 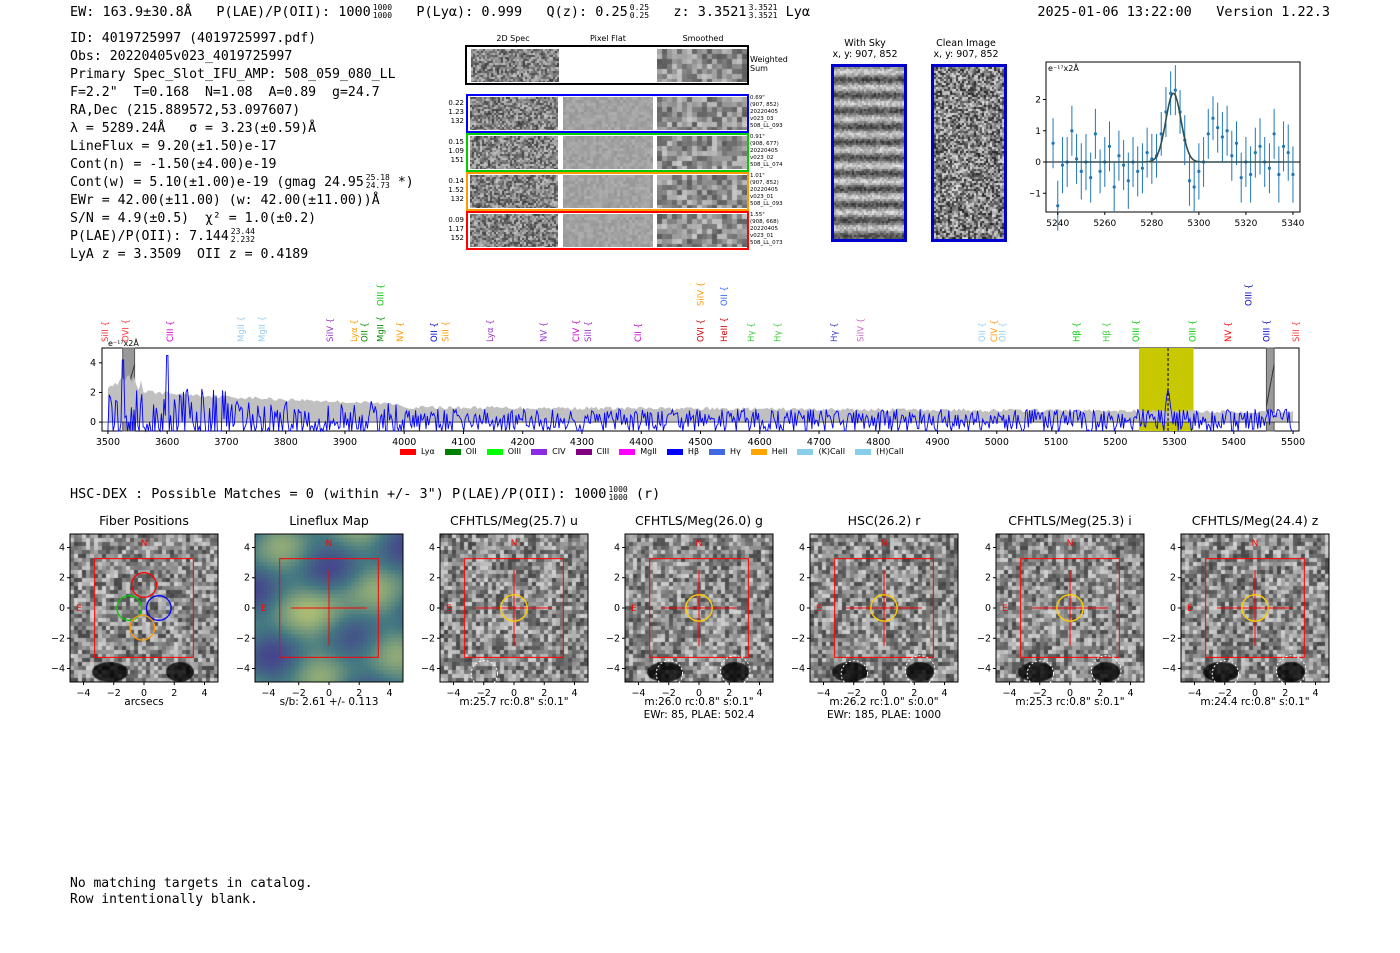 I want to click on stamp-right-values: 1.01" (907, 852) 20220405 v023_01 508_LL_093, so click(x=770, y=190).